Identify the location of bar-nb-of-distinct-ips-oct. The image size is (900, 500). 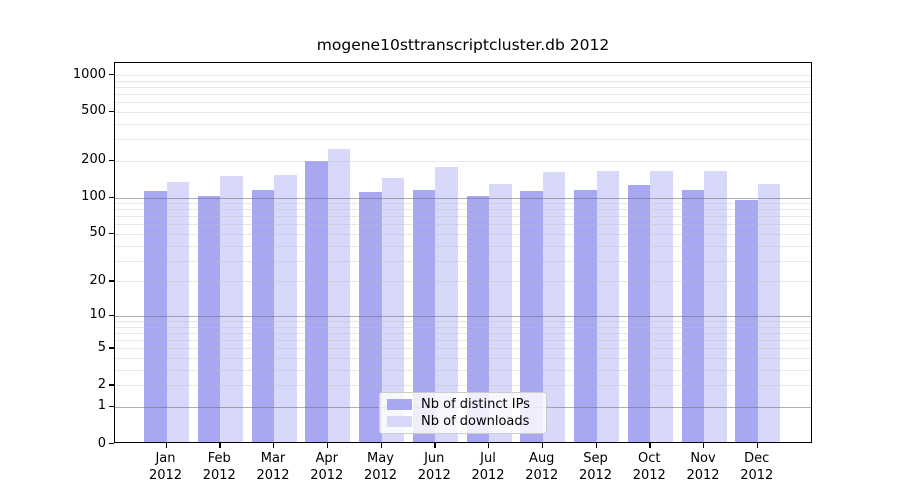
(639, 313).